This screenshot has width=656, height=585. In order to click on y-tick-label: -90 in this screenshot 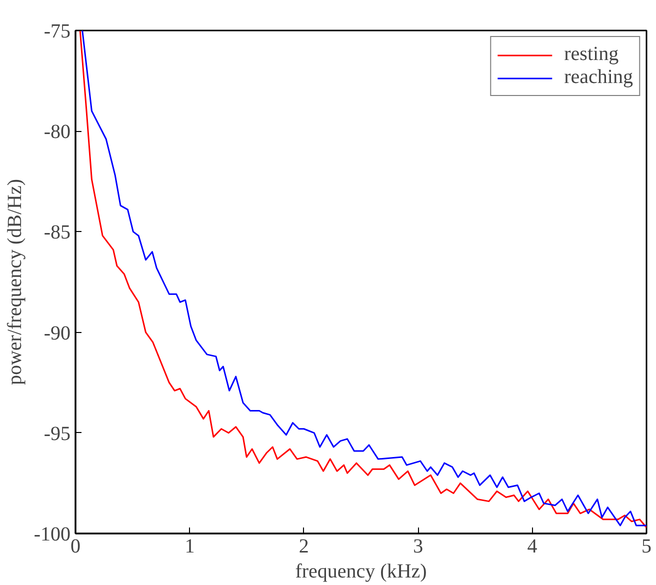, I will do `click(57, 333)`.